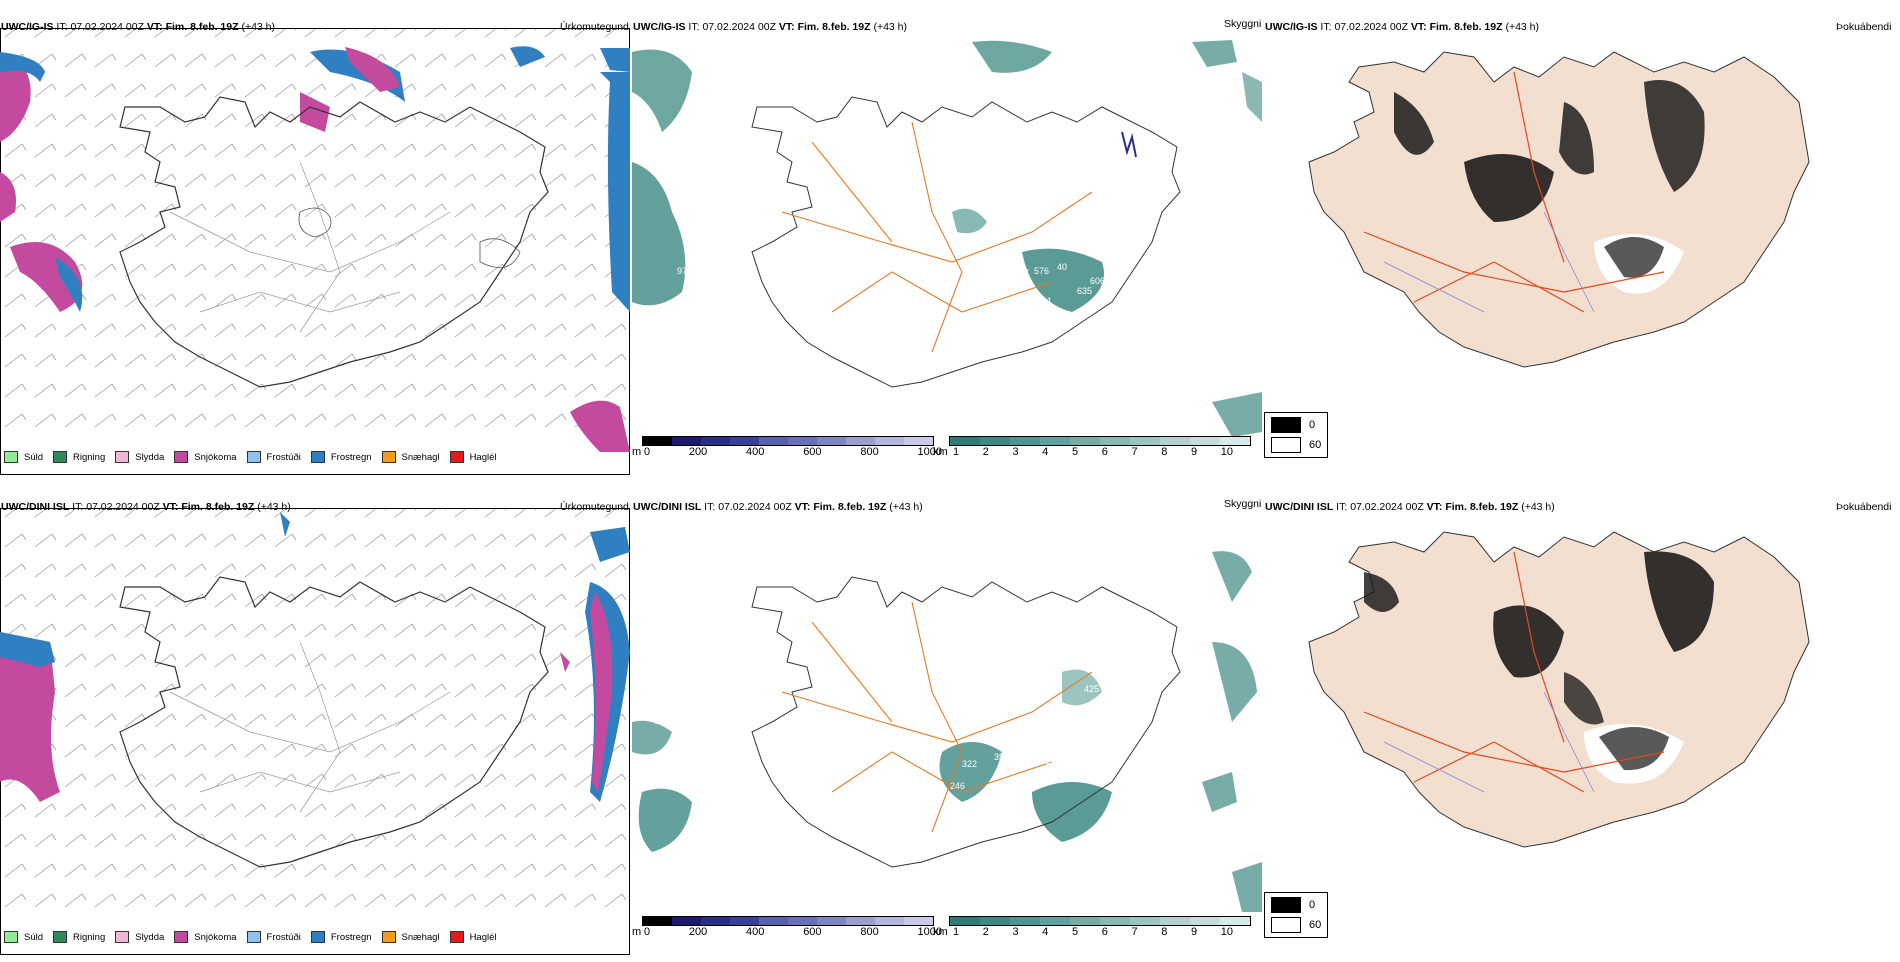 The width and height of the screenshot is (1900, 962). I want to click on vis-label: 425, so click(1091, 689).